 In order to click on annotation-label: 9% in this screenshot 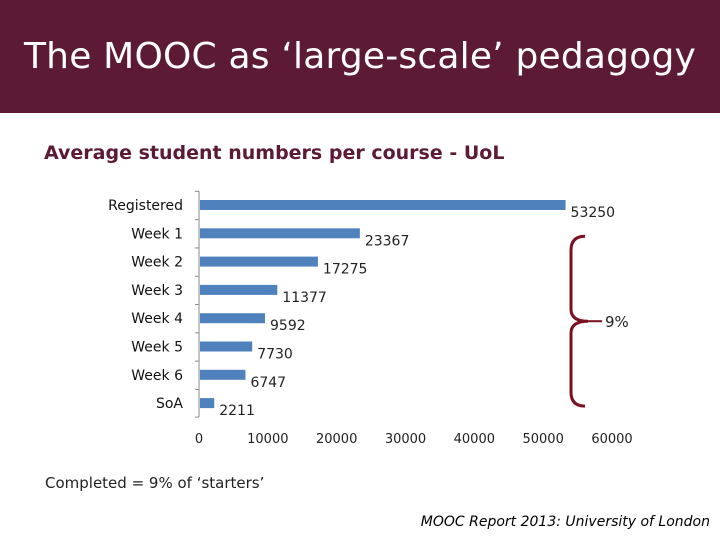, I will do `click(617, 322)`.